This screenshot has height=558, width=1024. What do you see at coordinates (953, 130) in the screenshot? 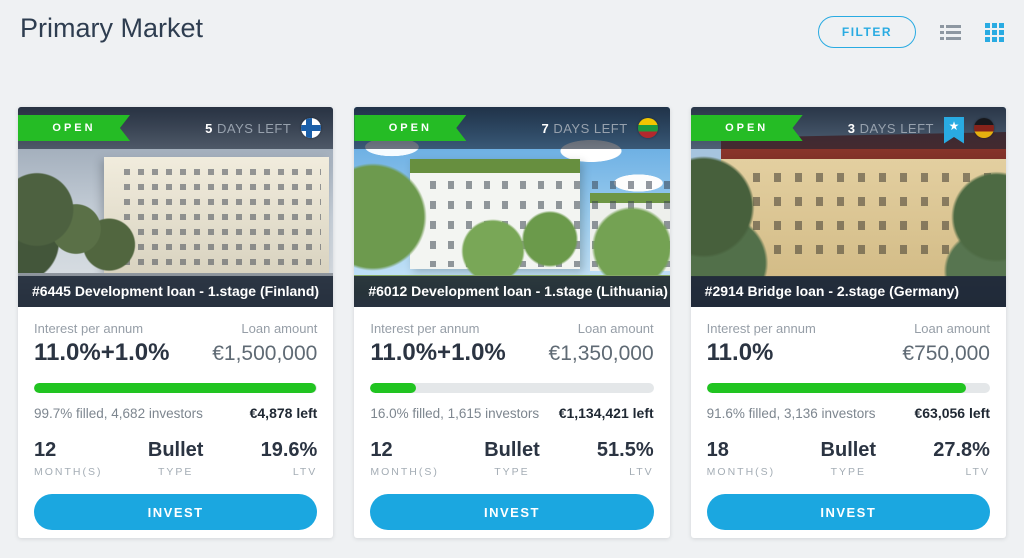
I see `bookmark-star-icon: ★` at bounding box center [953, 130].